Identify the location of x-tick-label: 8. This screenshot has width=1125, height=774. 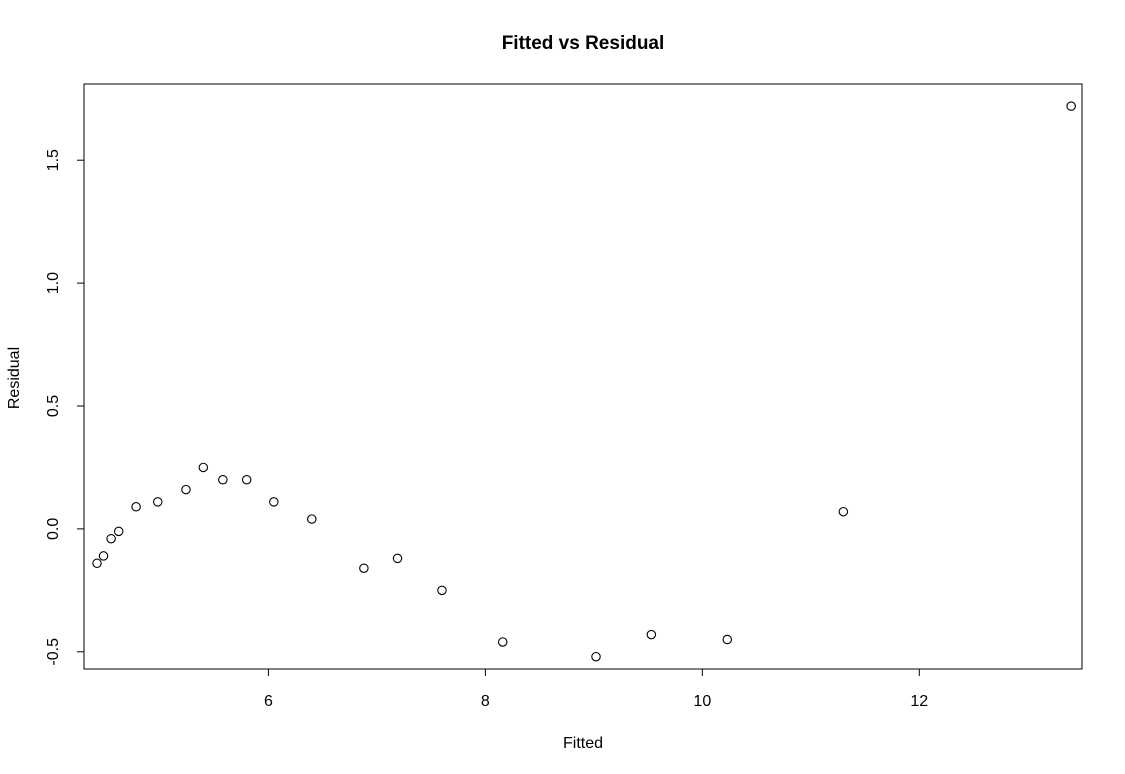
(485, 701).